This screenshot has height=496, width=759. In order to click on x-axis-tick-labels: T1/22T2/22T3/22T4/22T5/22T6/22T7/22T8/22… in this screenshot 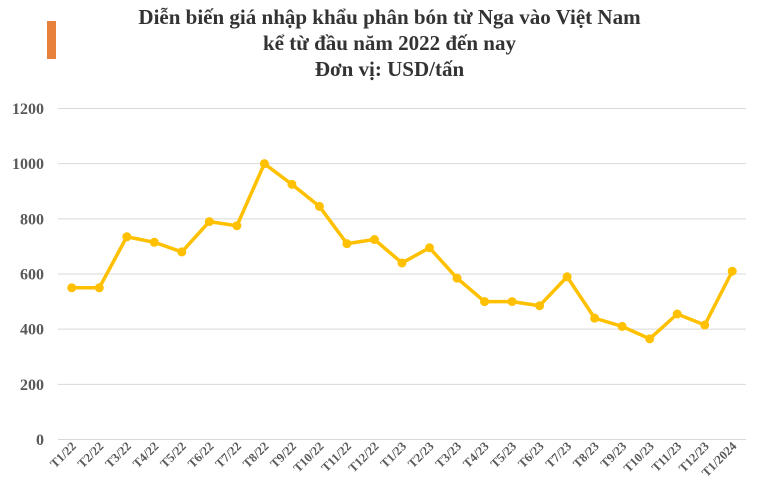, I will do `click(393, 459)`.